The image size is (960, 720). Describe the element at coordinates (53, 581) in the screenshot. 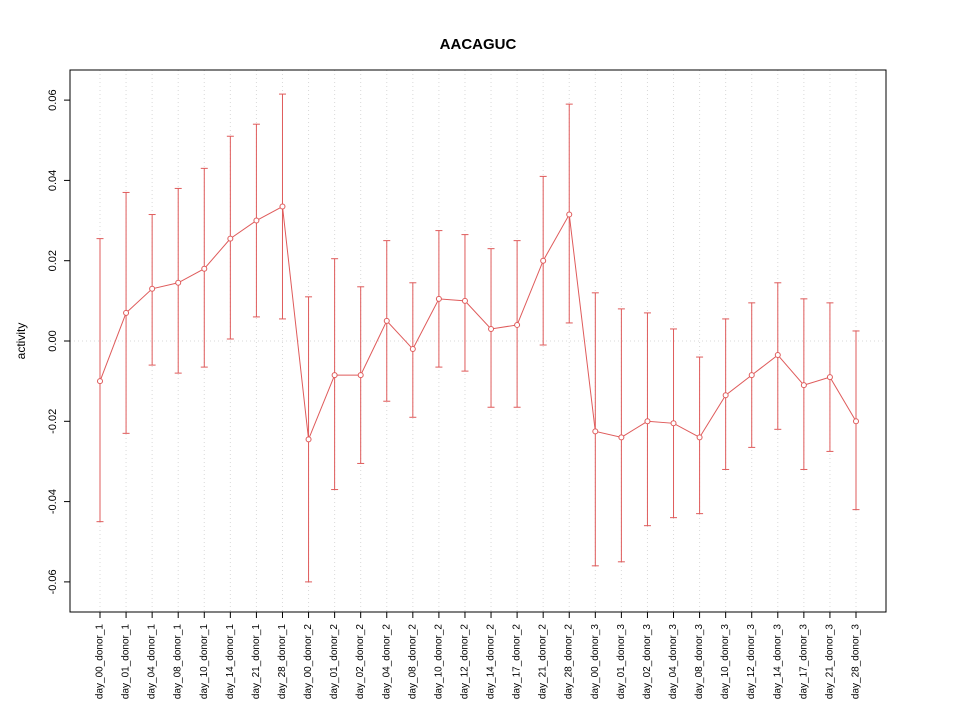

I see `y-tick-label: -0.06` at that location.